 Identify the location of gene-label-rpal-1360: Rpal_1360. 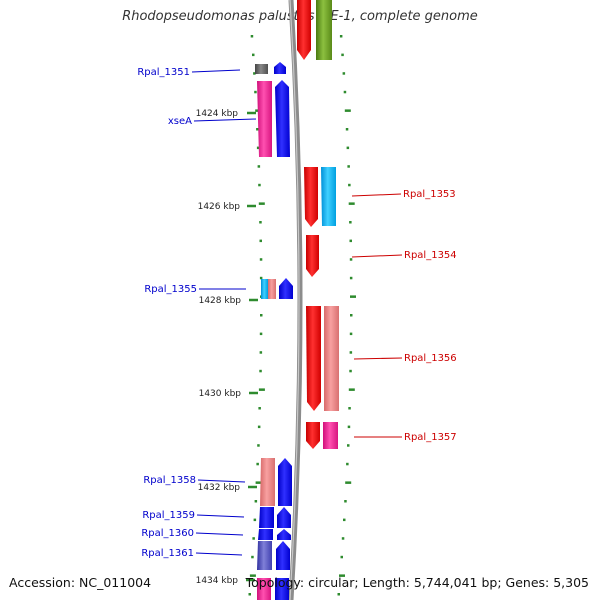
(192, 533).